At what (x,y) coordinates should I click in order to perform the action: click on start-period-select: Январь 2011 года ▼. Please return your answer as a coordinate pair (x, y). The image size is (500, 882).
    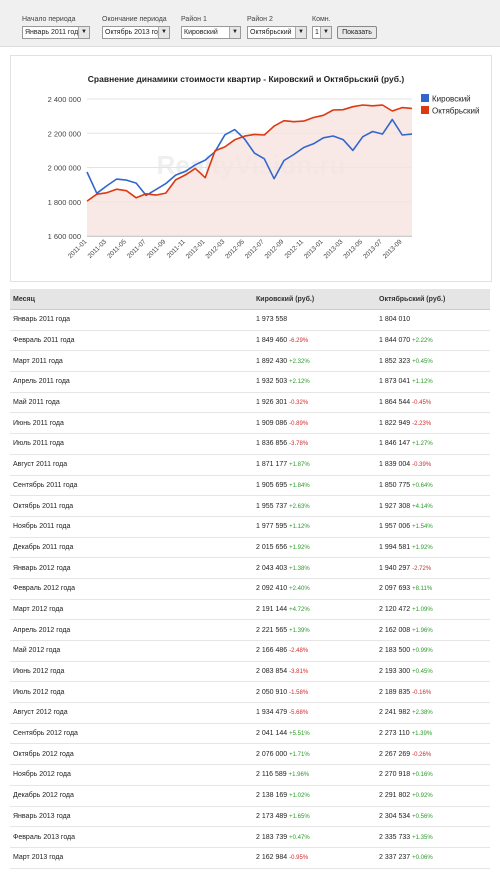
    Looking at the image, I should click on (56, 32).